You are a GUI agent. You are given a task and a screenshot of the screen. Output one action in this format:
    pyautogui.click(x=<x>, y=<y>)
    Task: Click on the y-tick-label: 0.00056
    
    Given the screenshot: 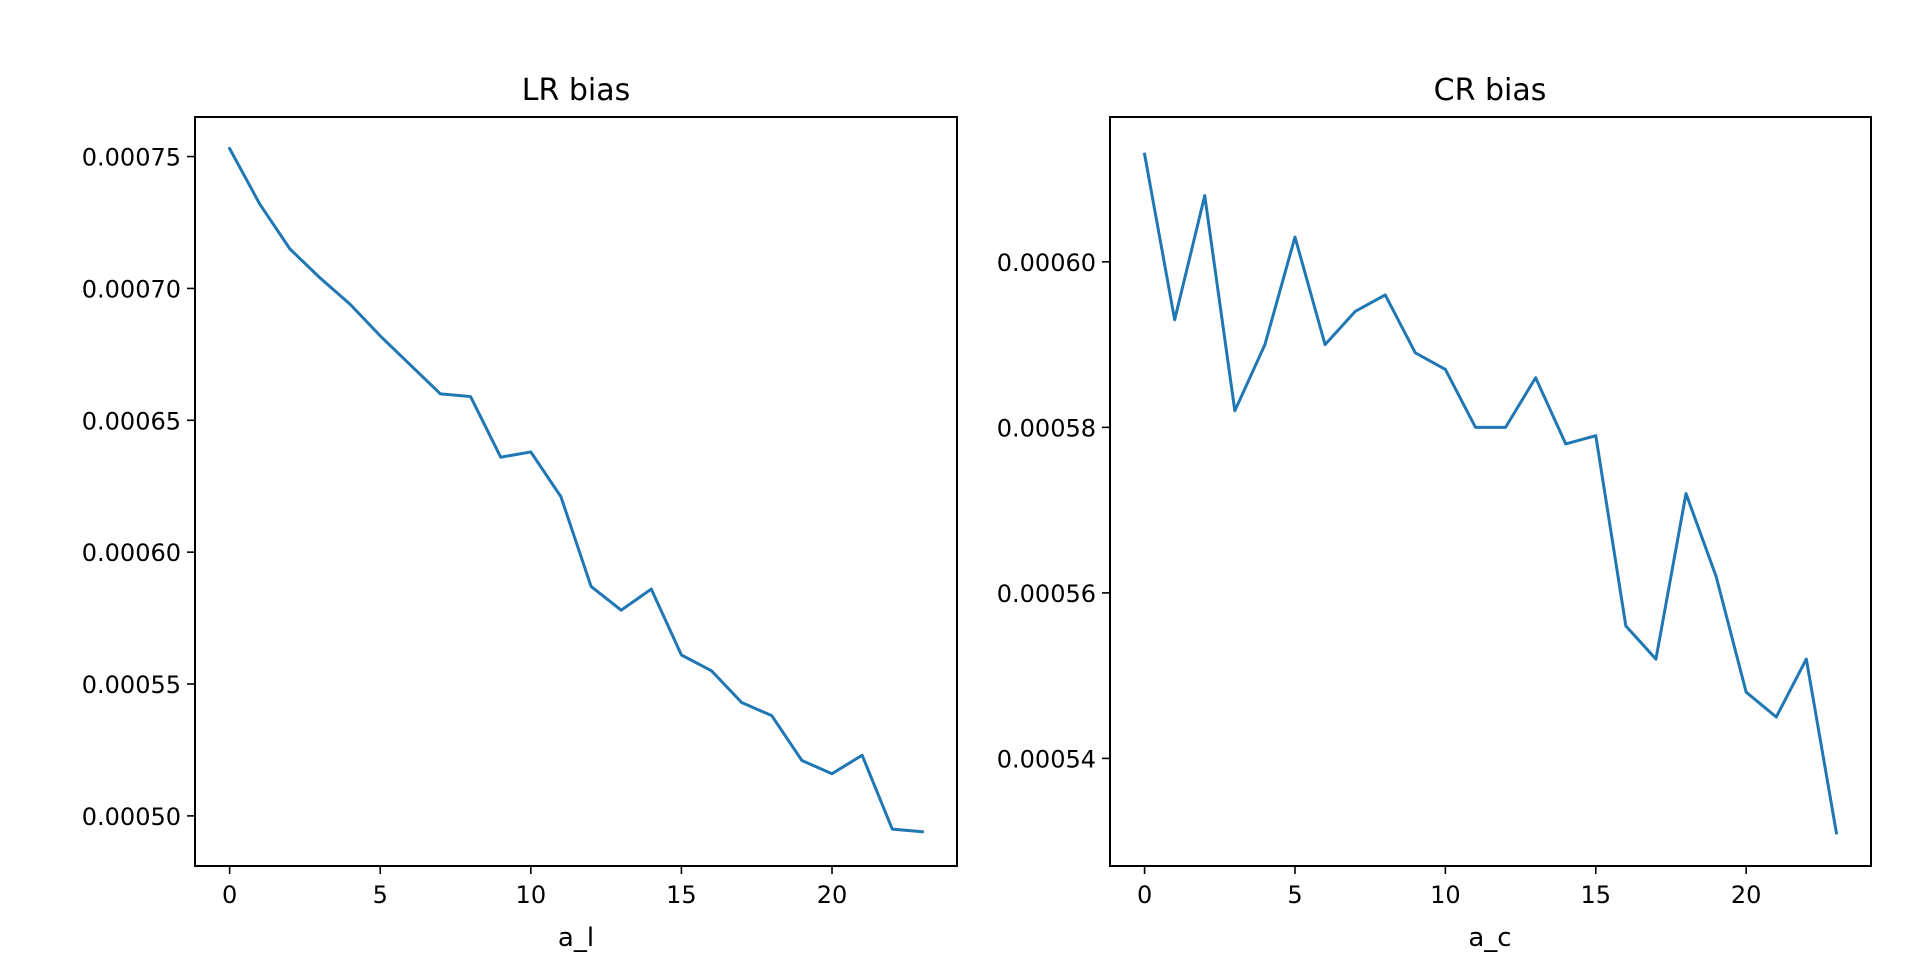 What is the action you would take?
    pyautogui.click(x=1046, y=594)
    